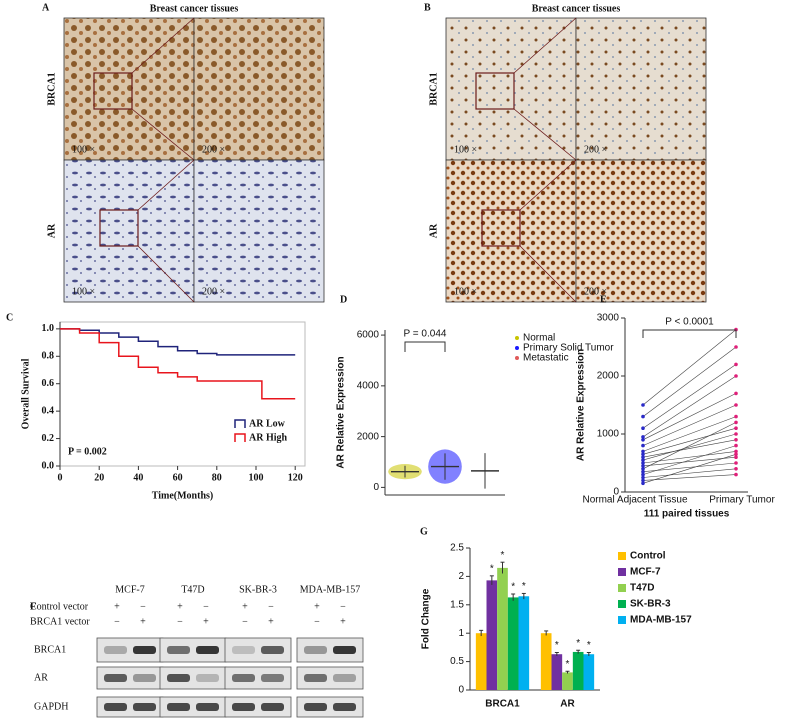 This screenshot has height=721, width=787. Describe the element at coordinates (457, 548) in the screenshot. I see `y-tick-label: 2.5` at that location.